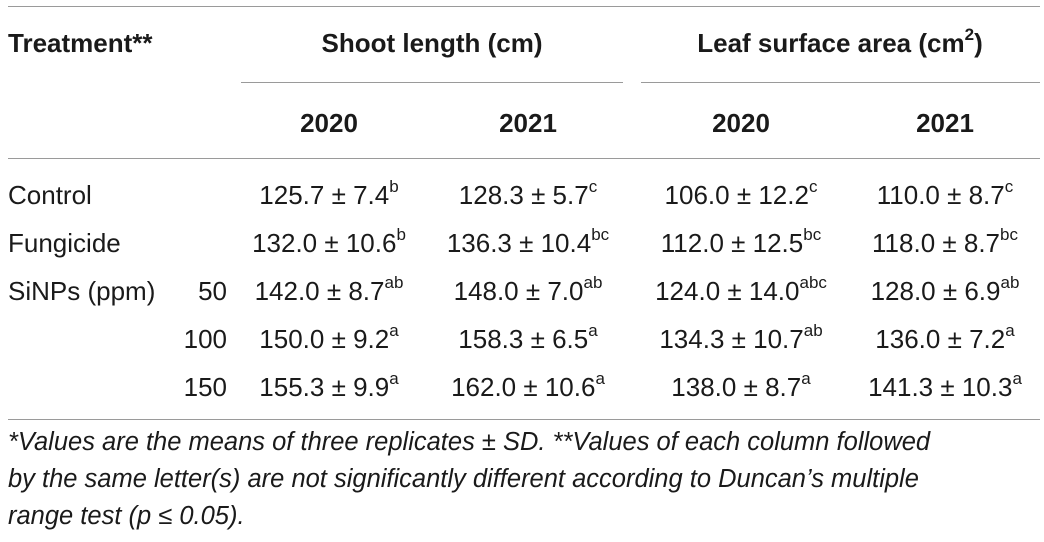 The width and height of the screenshot is (1044, 542). I want to click on cell-value: 106.0 ± 12.2, so click(736, 195).